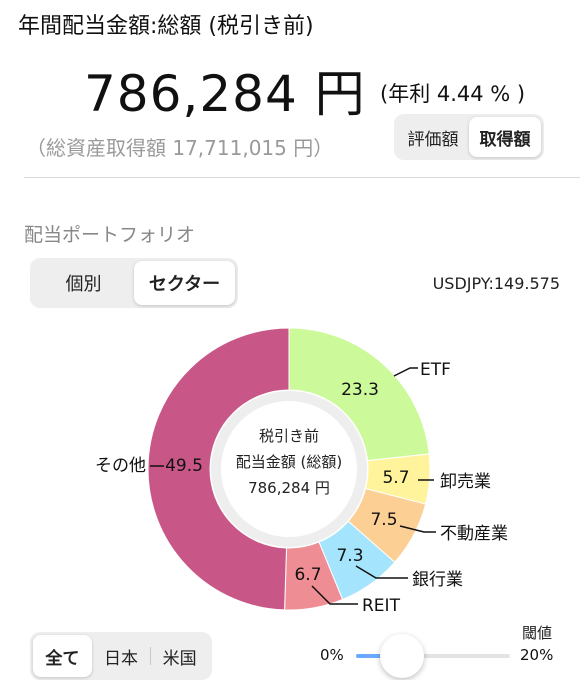 The height and width of the screenshot is (680, 580). What do you see at coordinates (332, 655) in the screenshot?
I see `threshold-min-label: 0%` at bounding box center [332, 655].